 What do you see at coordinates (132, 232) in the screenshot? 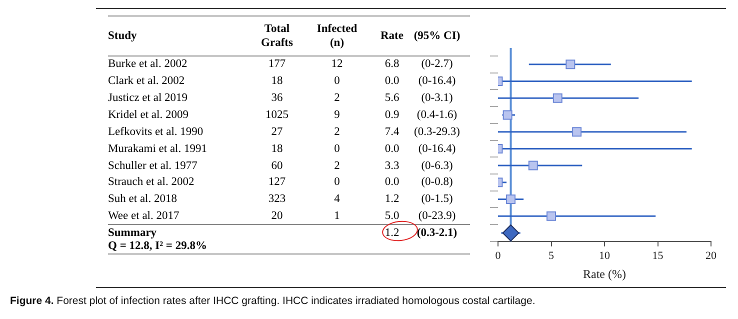
I see `text: Summary` at bounding box center [132, 232].